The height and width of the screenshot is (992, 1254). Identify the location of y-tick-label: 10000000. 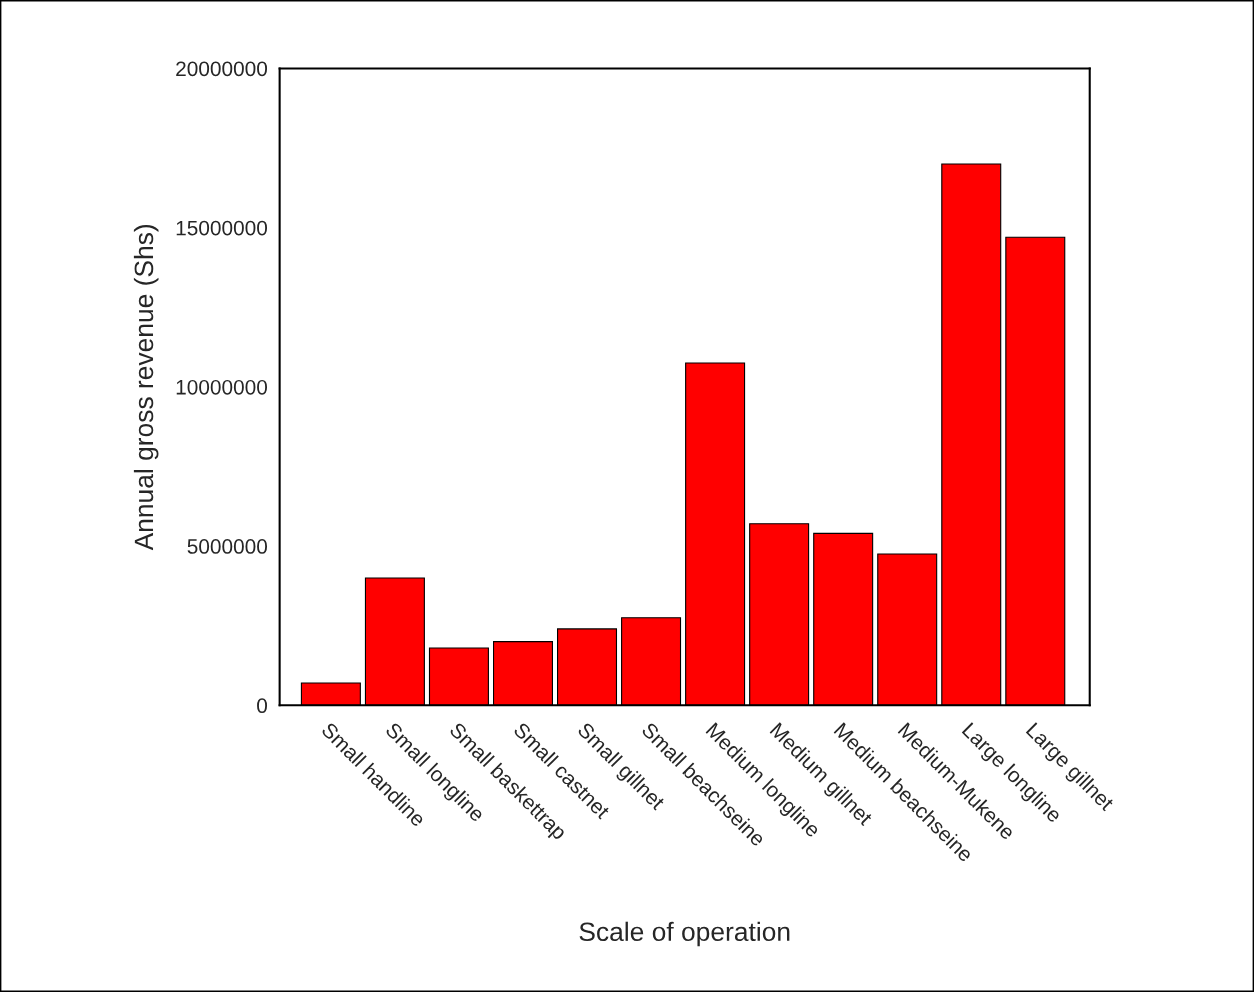
(222, 387).